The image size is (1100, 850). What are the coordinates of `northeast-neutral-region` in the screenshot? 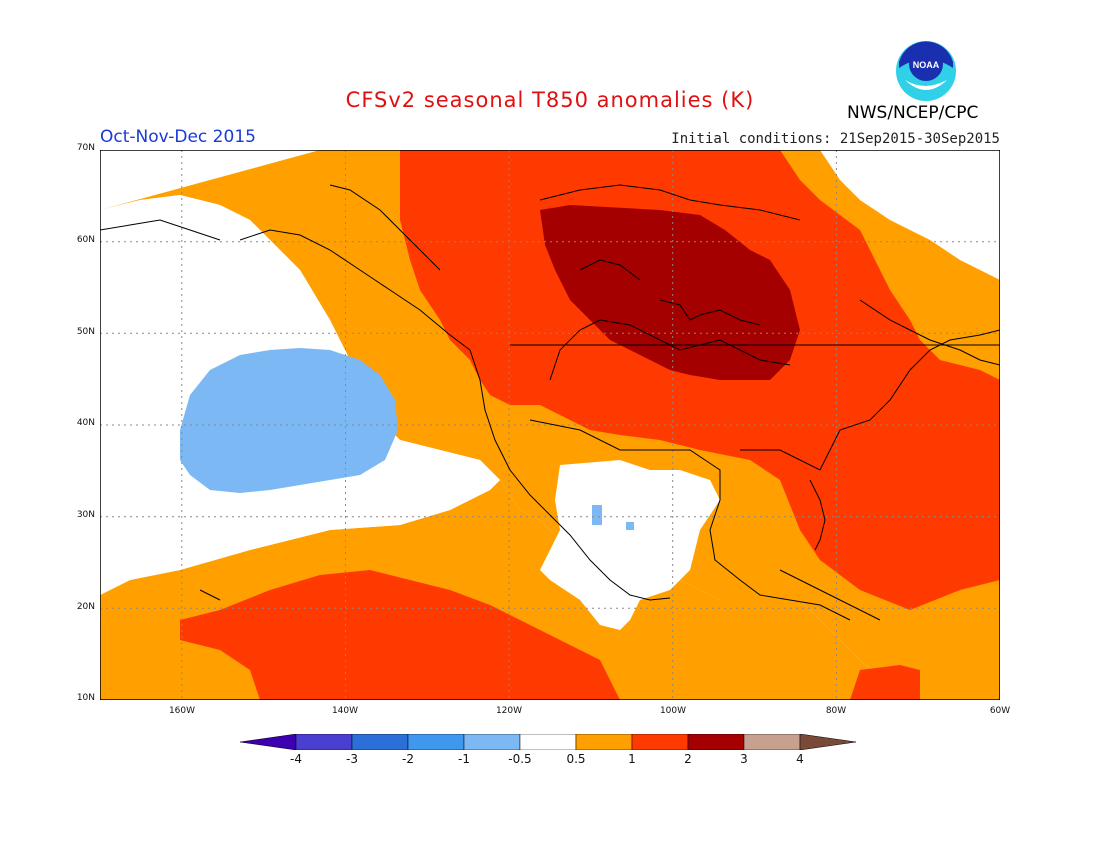 It's located at (910, 215).